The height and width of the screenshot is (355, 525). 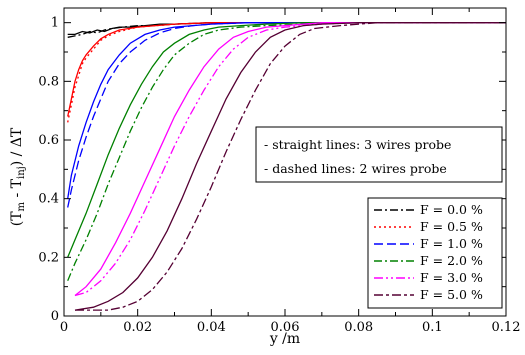 I want to click on x-tick-label: 0.02, so click(x=137, y=327).